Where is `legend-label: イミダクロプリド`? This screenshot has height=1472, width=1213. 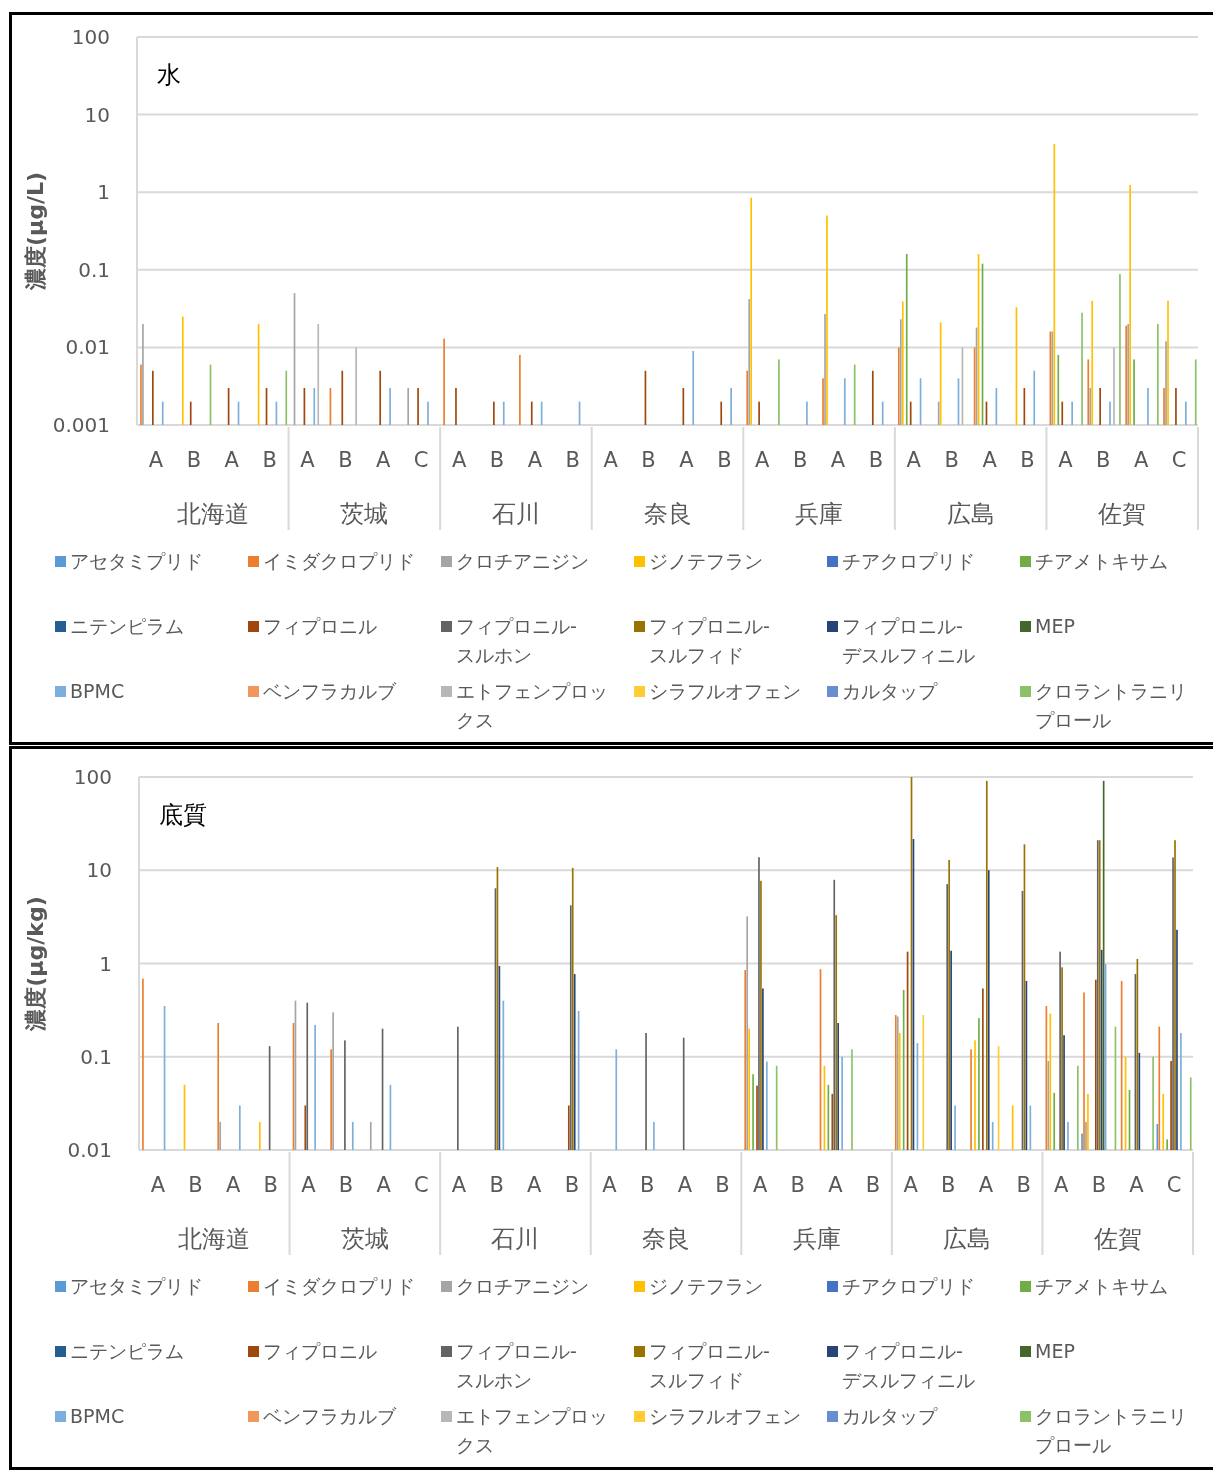
legend-label: イミダクロプリド is located at coordinates (339, 561).